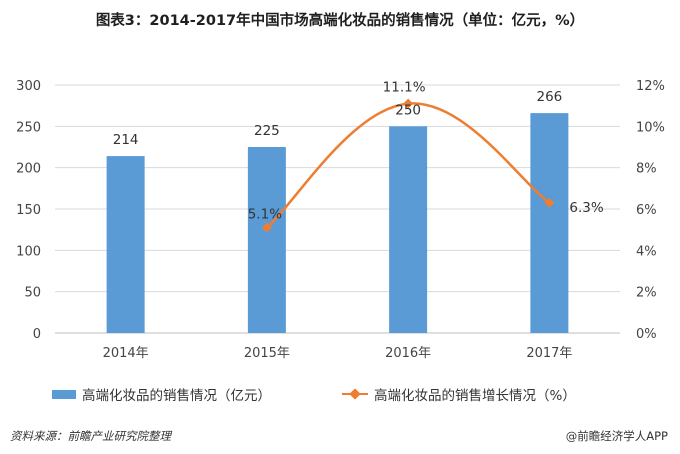 The image size is (680, 454). Describe the element at coordinates (586, 208) in the screenshot. I see `line-data-label: 6.3%` at that location.